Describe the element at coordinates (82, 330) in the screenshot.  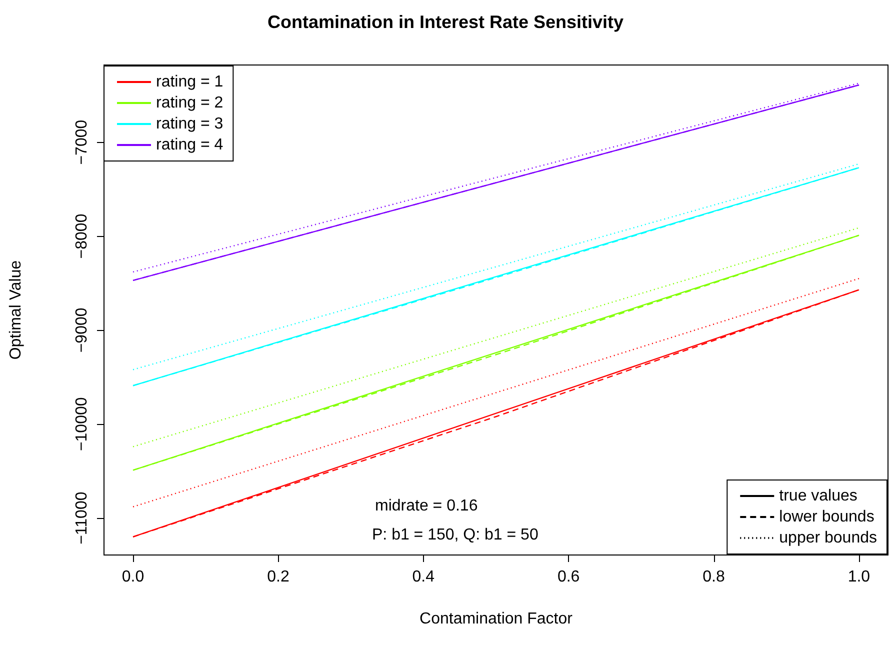
I see `y-tick-label: −9000` at that location.